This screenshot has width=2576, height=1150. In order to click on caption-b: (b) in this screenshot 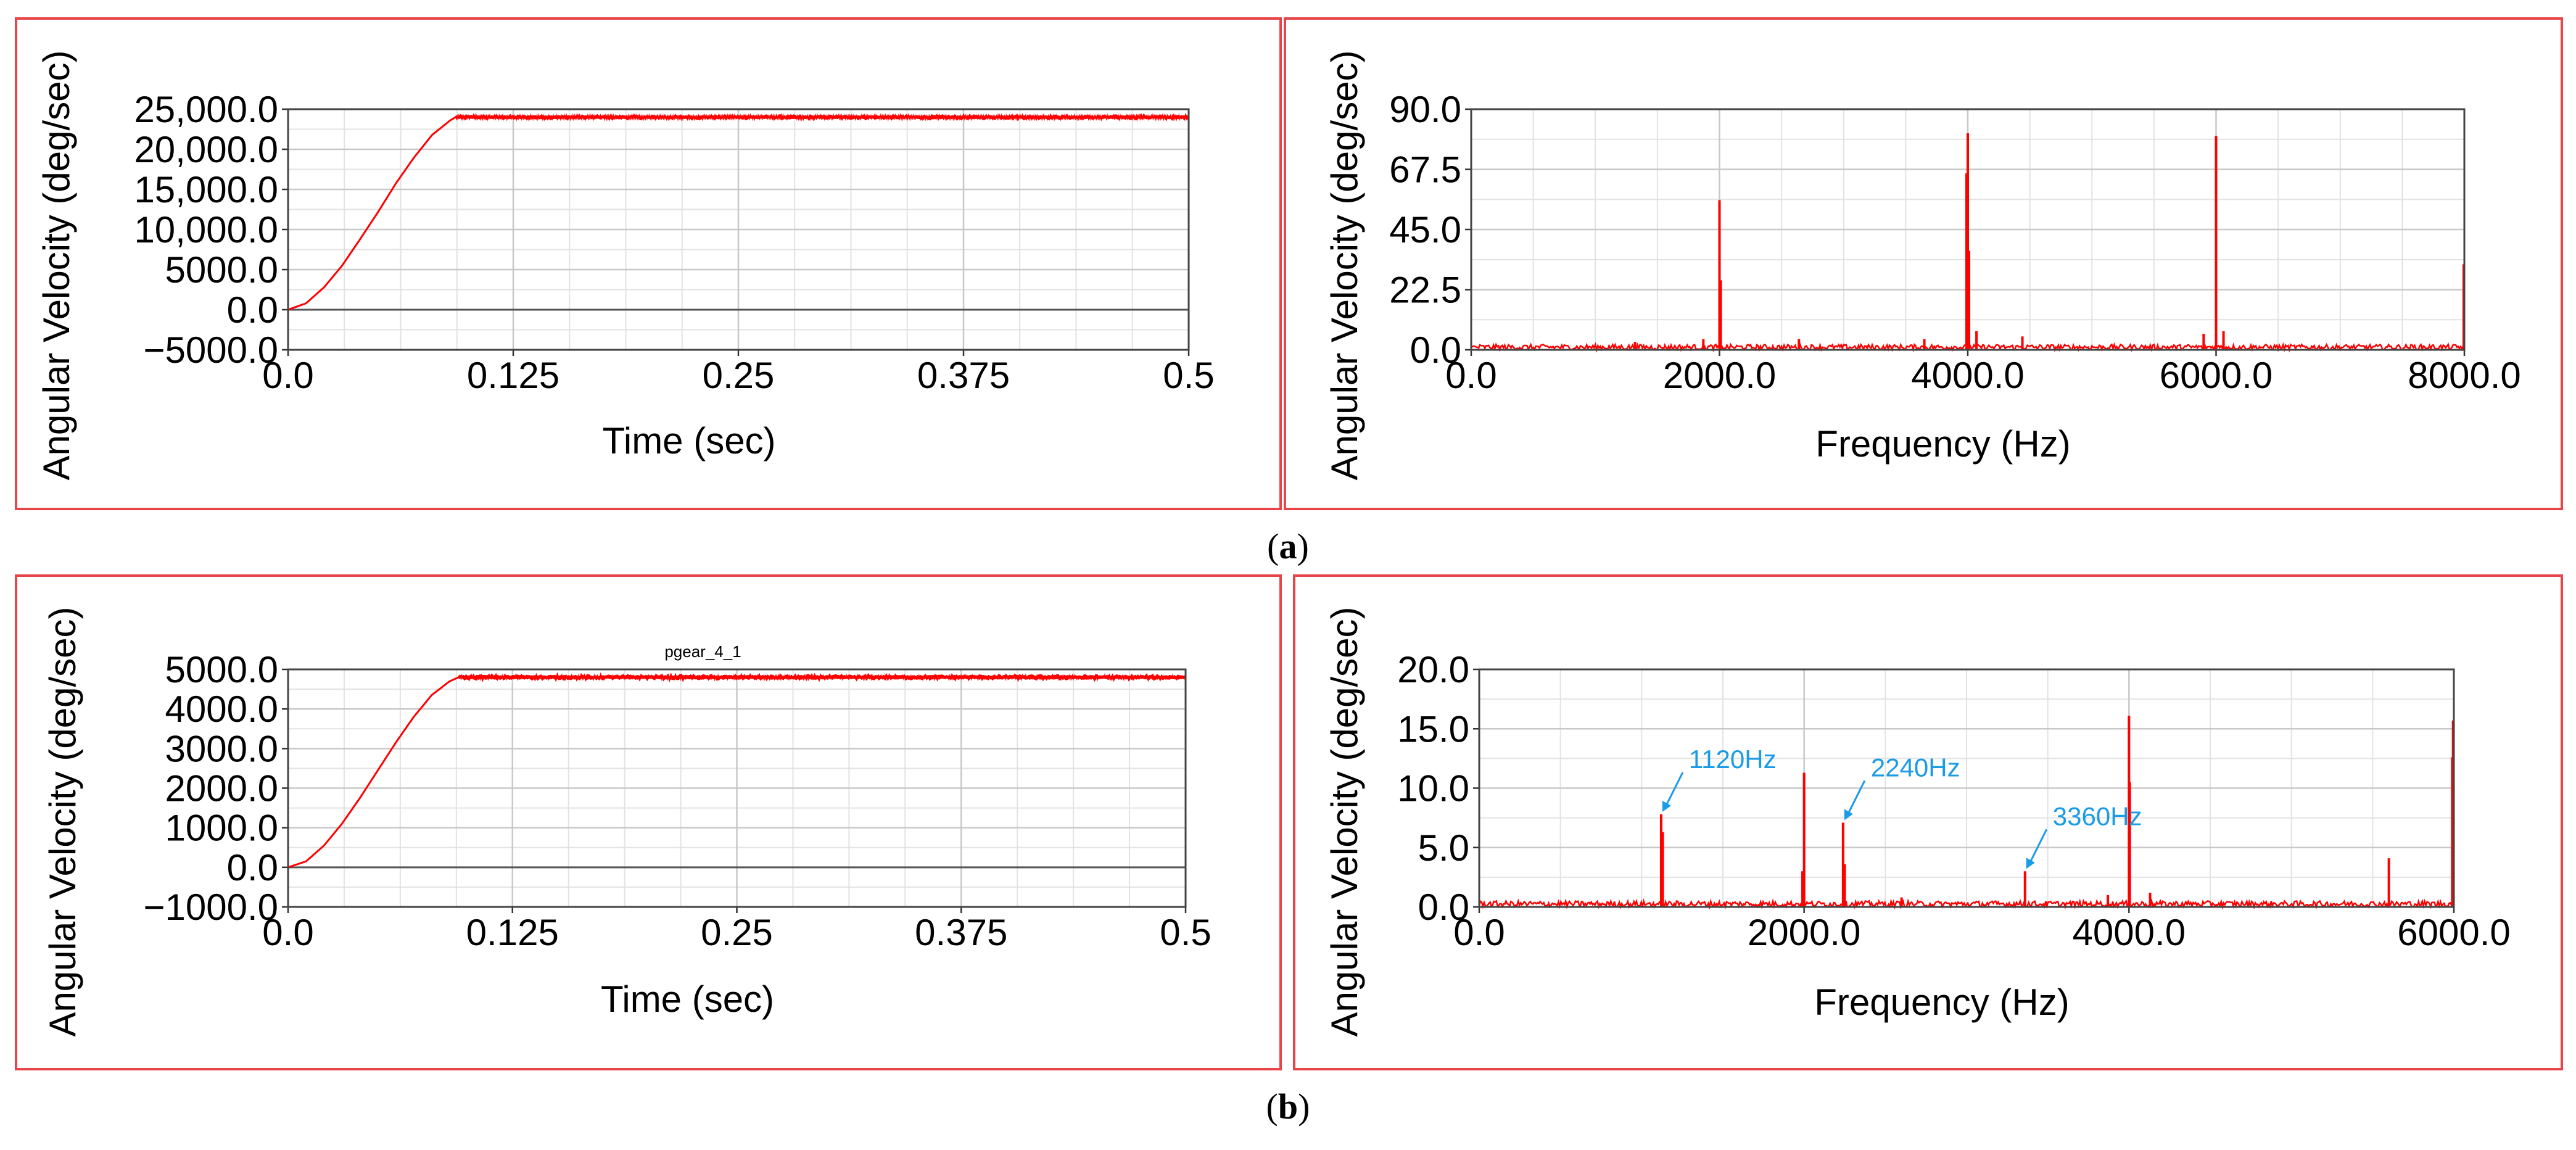, I will do `click(1288, 1106)`.